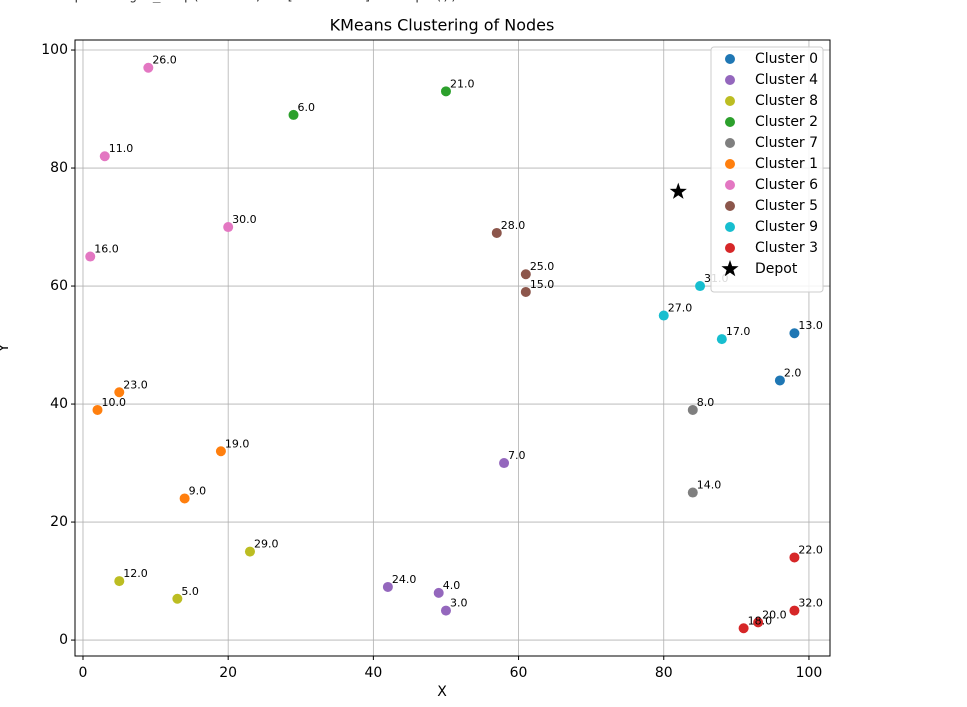 This screenshot has width=967, height=707. What do you see at coordinates (190, 591) in the screenshot?
I see `point-label: 5.0` at bounding box center [190, 591].